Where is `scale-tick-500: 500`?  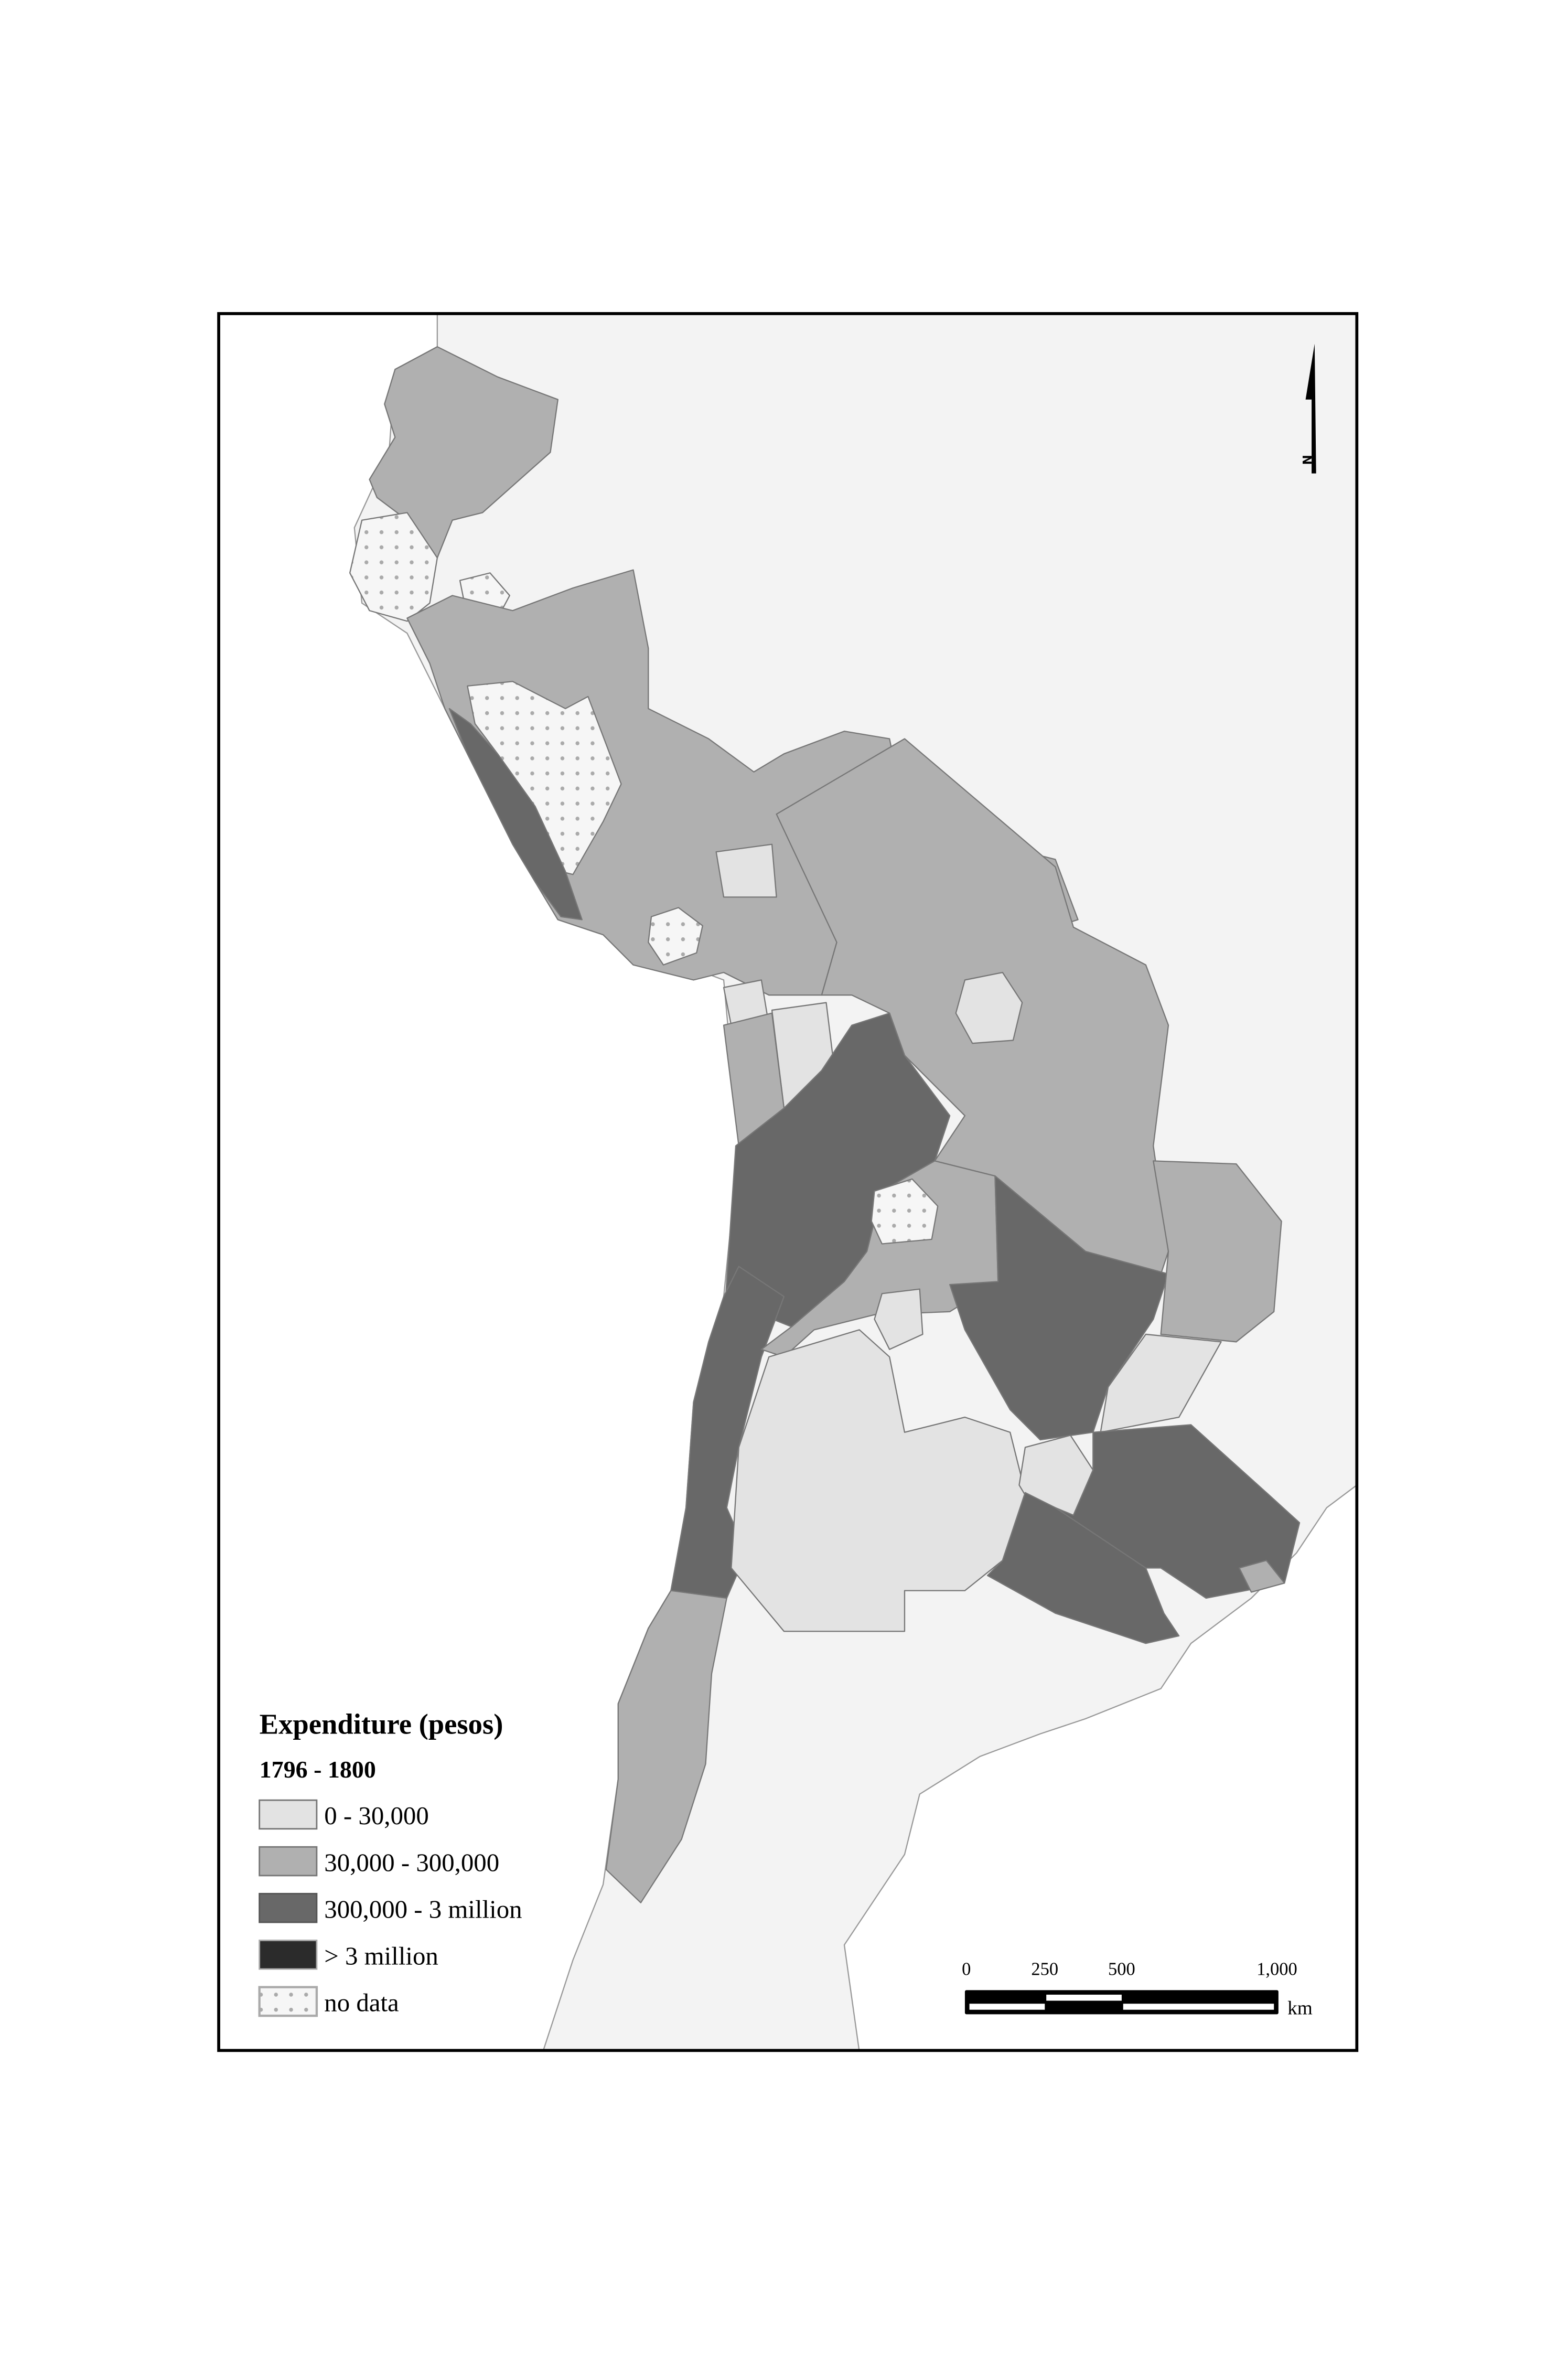 scale-tick-500: 500 is located at coordinates (1121, 1970).